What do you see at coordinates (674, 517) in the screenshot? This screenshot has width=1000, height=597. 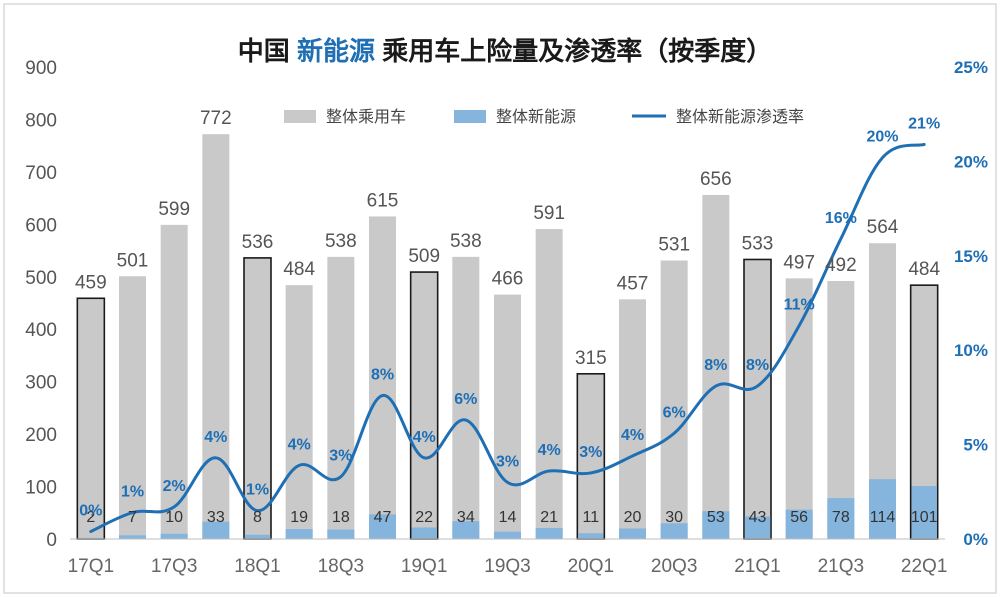 I see `nev-value-label: 30` at bounding box center [674, 517].